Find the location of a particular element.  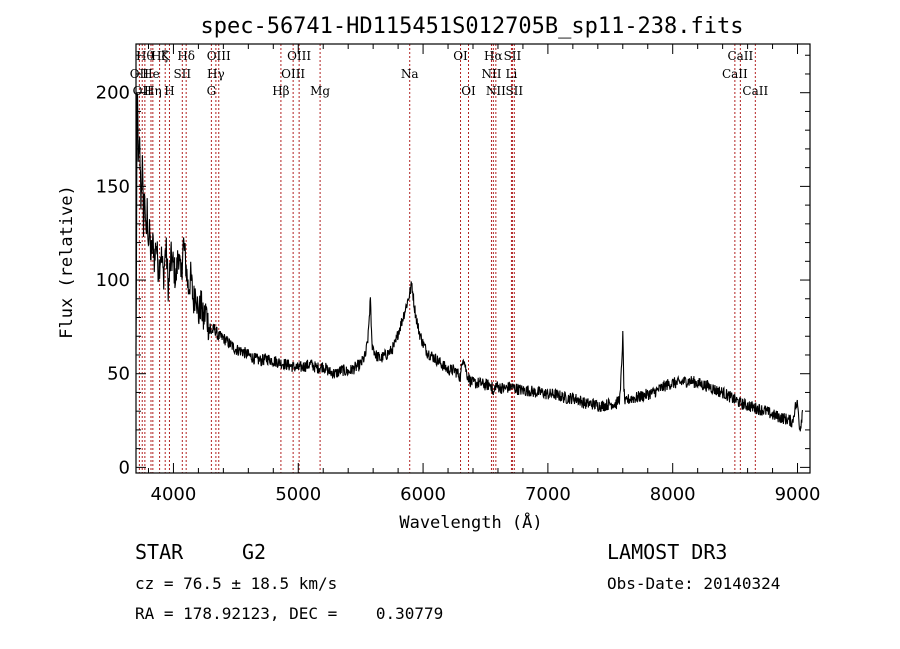

marker-label: Hη is located at coordinates (153, 91).